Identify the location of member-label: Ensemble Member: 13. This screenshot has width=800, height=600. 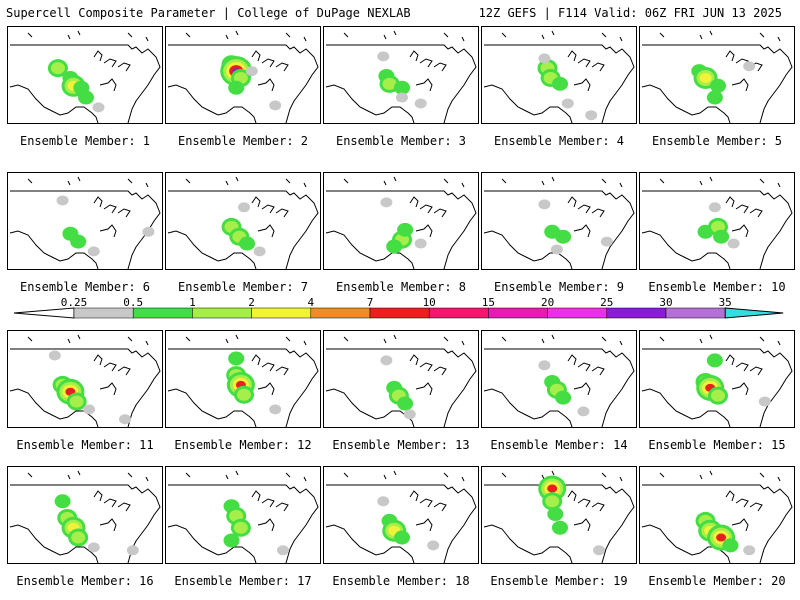
(401, 445).